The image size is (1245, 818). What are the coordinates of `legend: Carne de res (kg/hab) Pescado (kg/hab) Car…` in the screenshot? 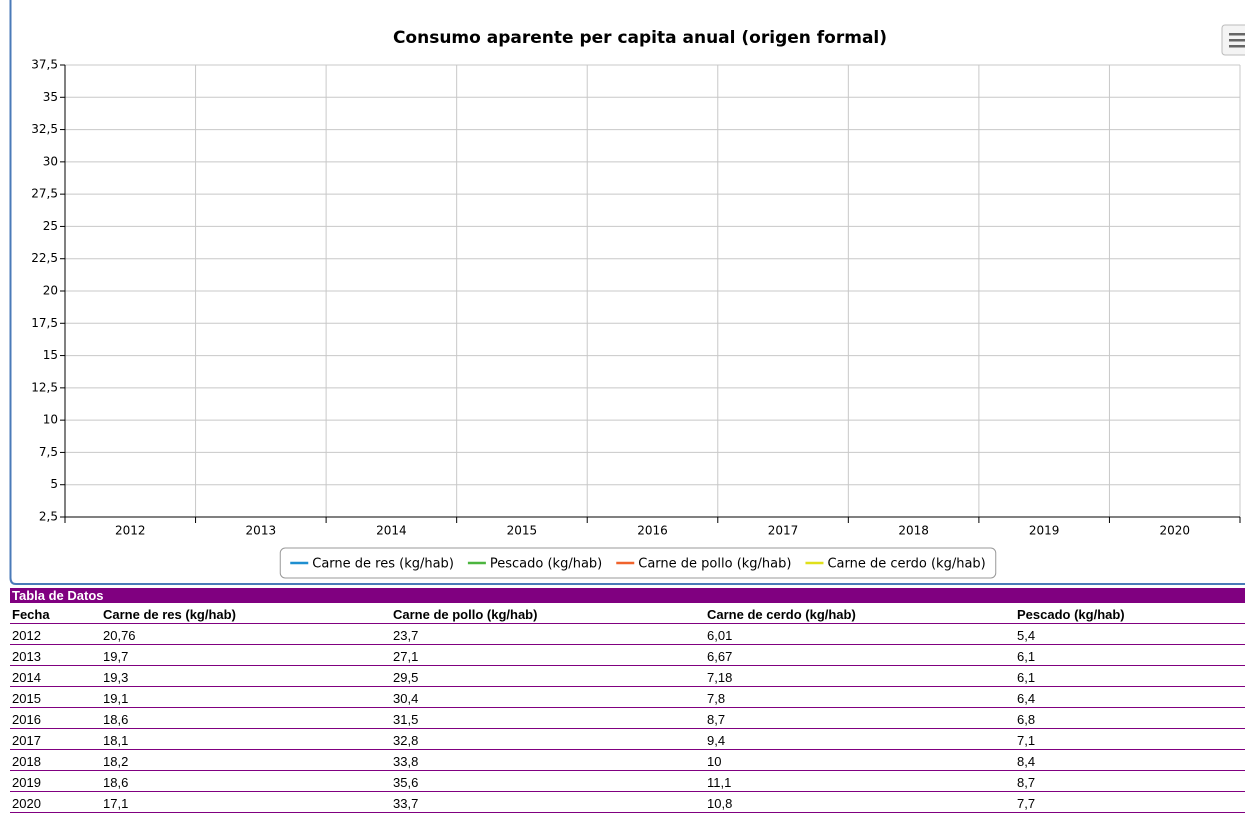 It's located at (638, 563).